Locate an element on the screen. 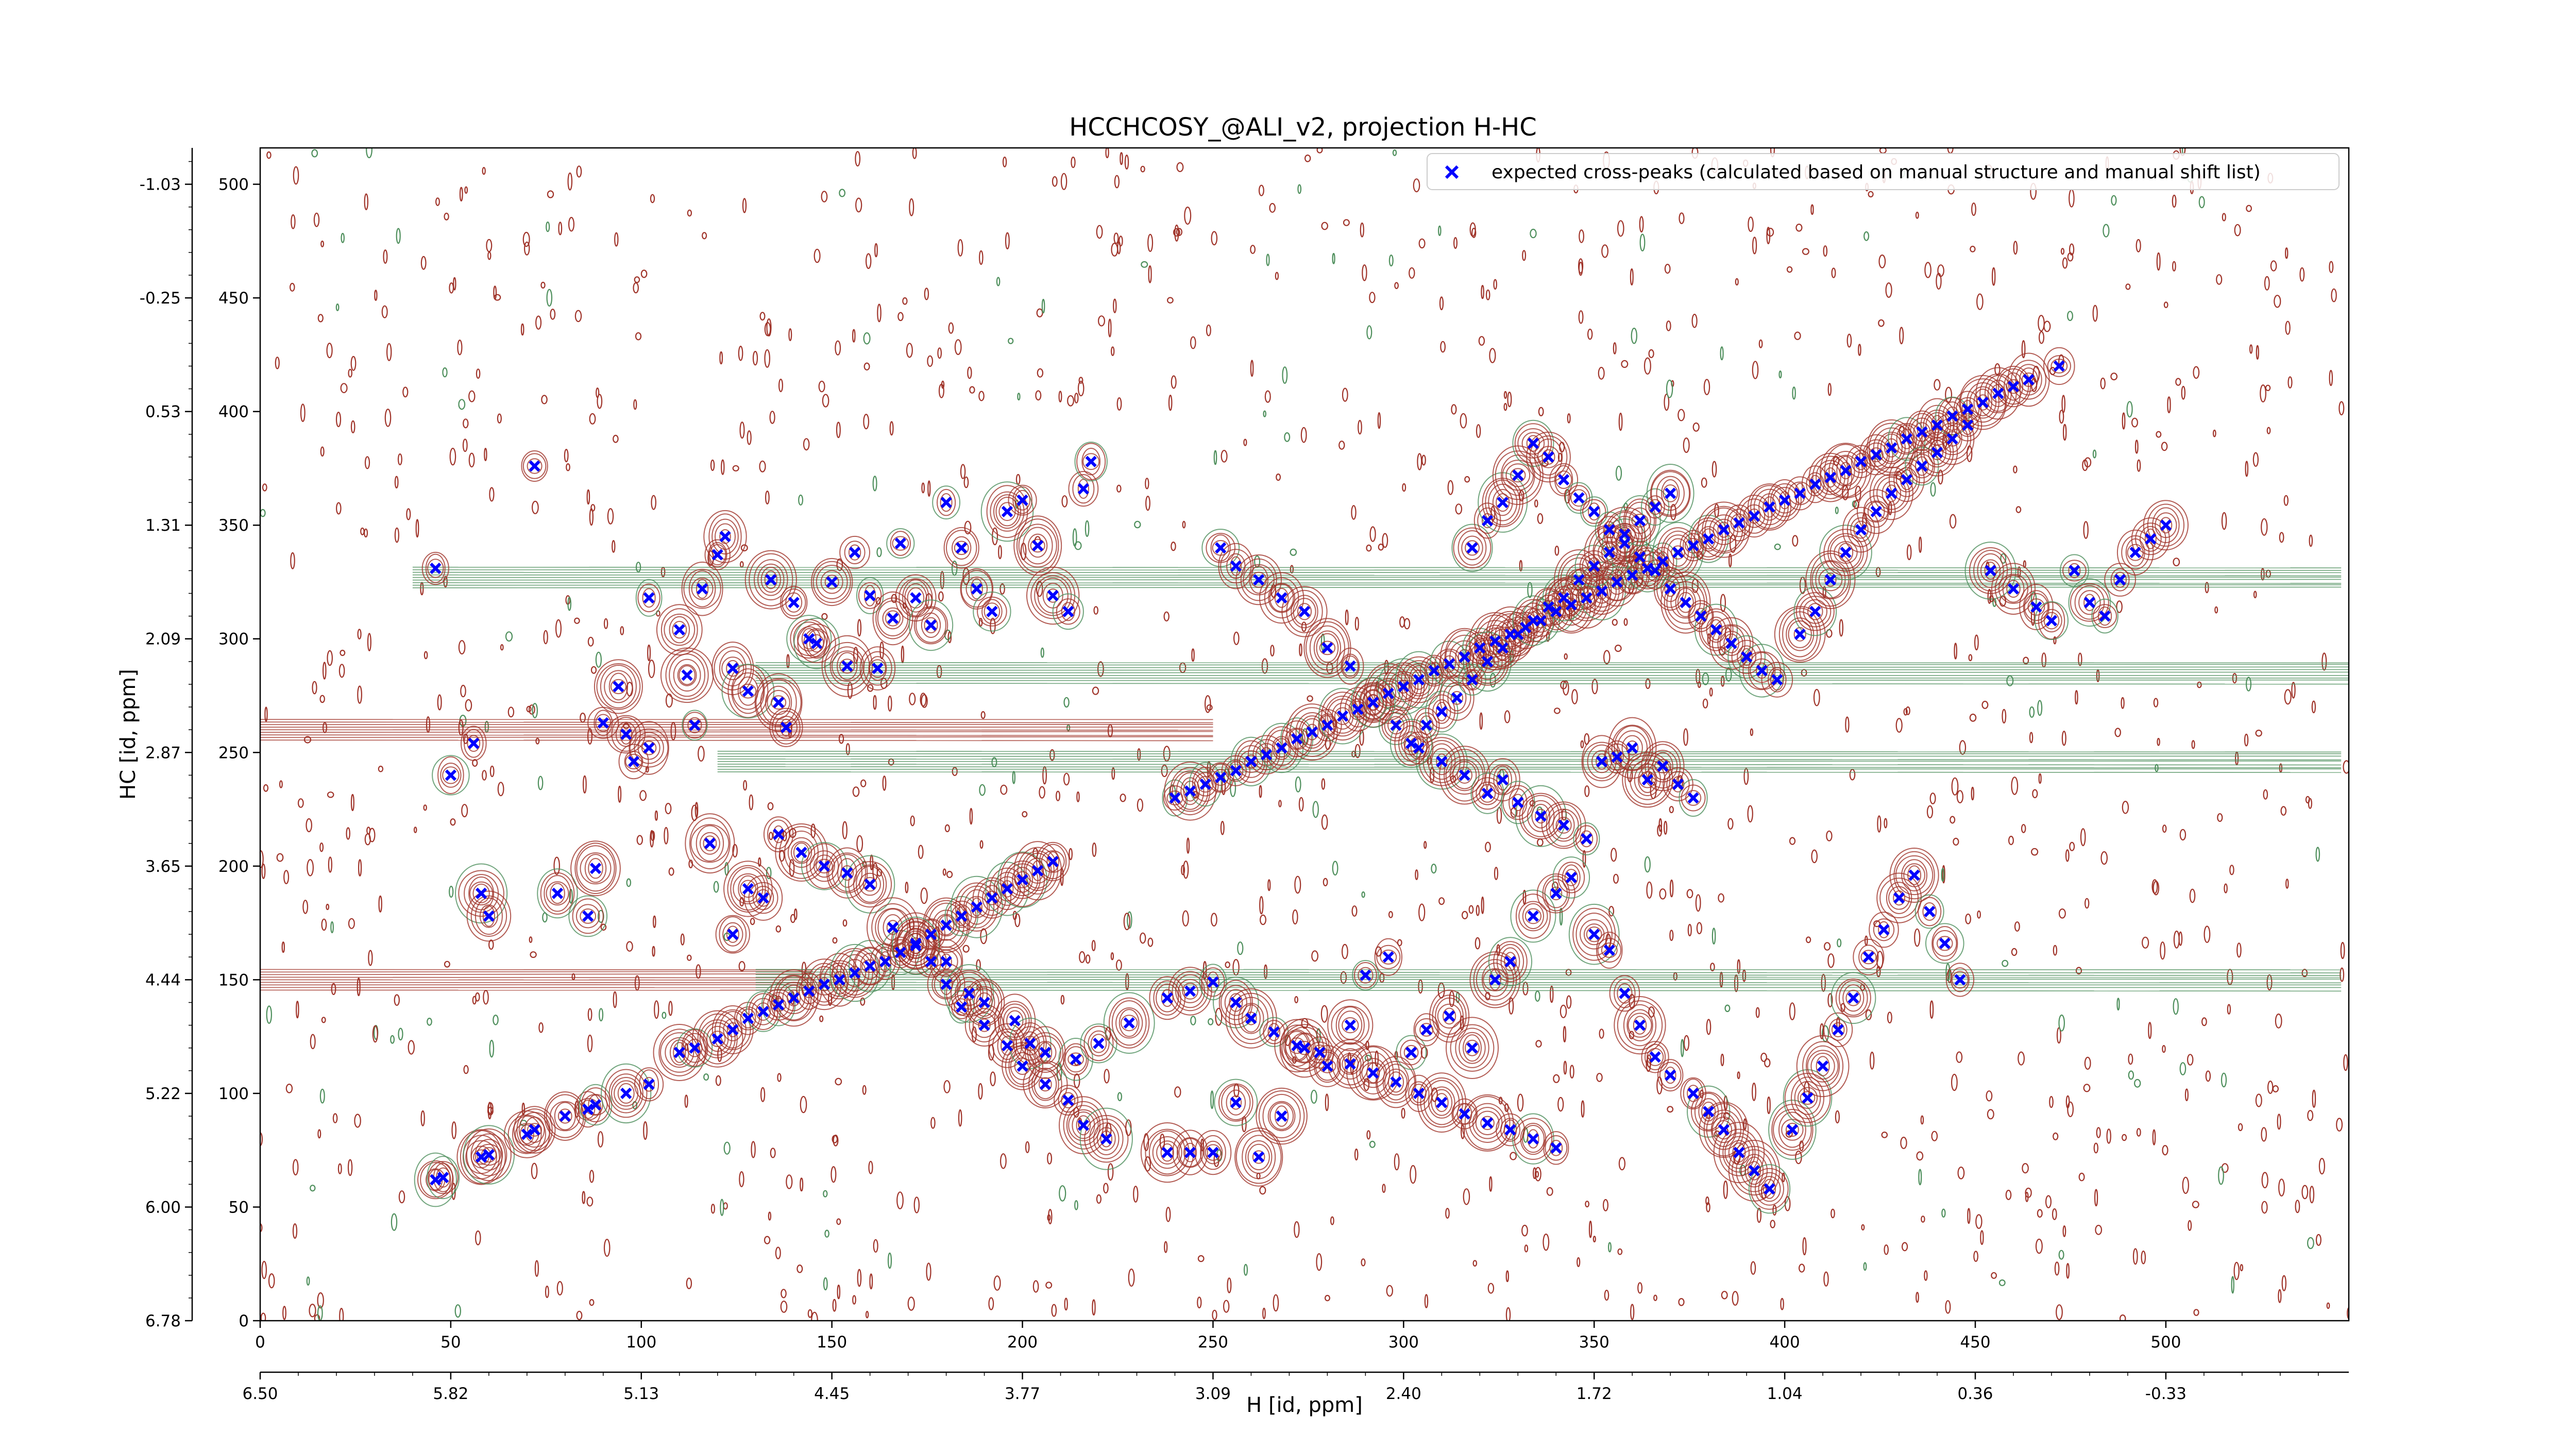 This screenshot has width=2576, height=1449. y-index-tick-label: 500 is located at coordinates (233, 185).